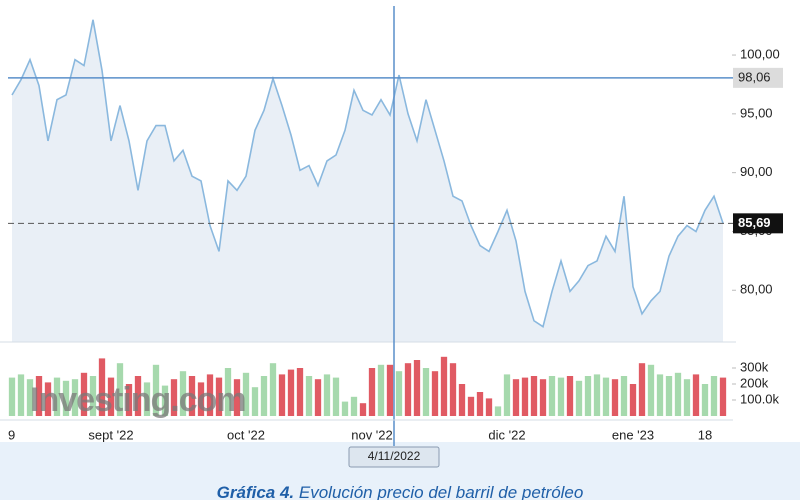 The width and height of the screenshot is (800, 500). What do you see at coordinates (11, 434) in the screenshot?
I see `x-tick-label: 9` at bounding box center [11, 434].